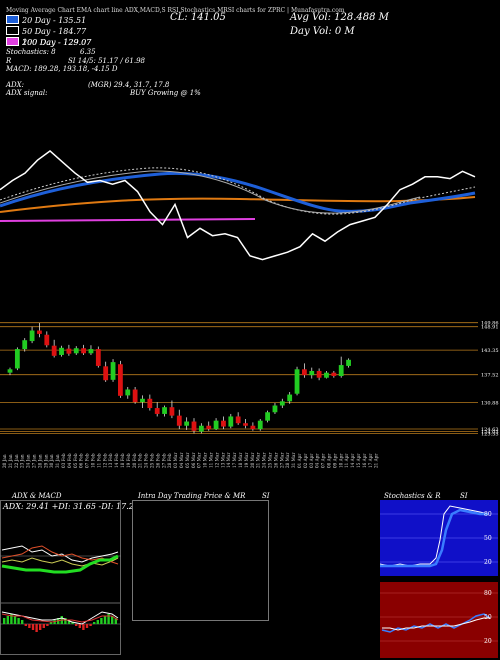  I want to click on sma-50-solid-line, so click(210, 192).